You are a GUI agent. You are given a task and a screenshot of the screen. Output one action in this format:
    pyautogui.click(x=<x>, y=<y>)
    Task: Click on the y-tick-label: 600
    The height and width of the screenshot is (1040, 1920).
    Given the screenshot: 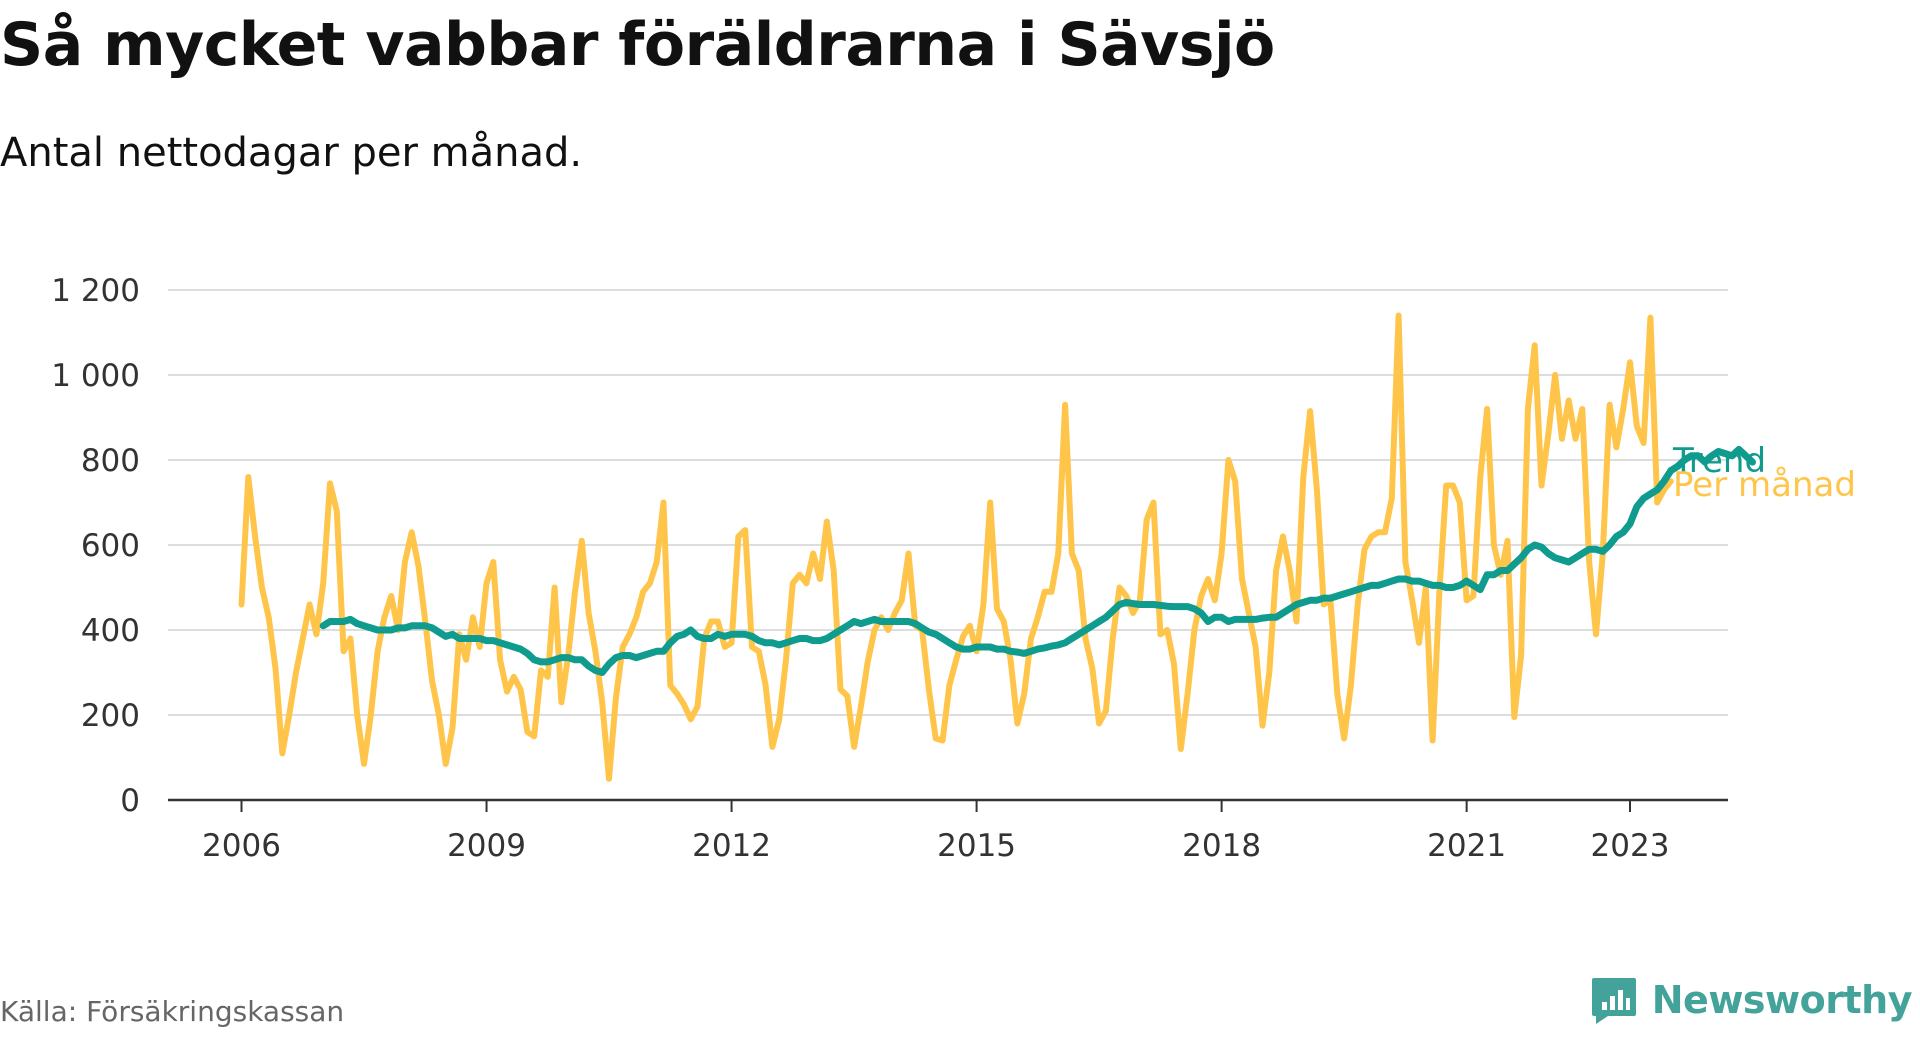 What is the action you would take?
    pyautogui.click(x=110, y=546)
    